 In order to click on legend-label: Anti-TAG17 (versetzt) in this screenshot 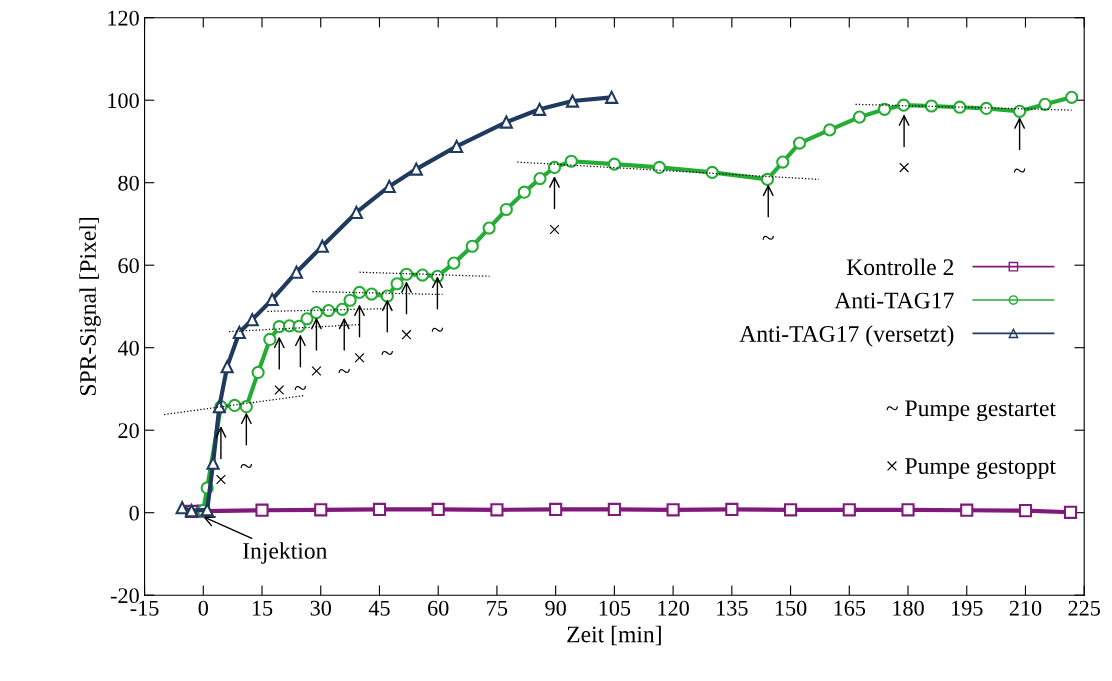, I will do `click(846, 336)`.